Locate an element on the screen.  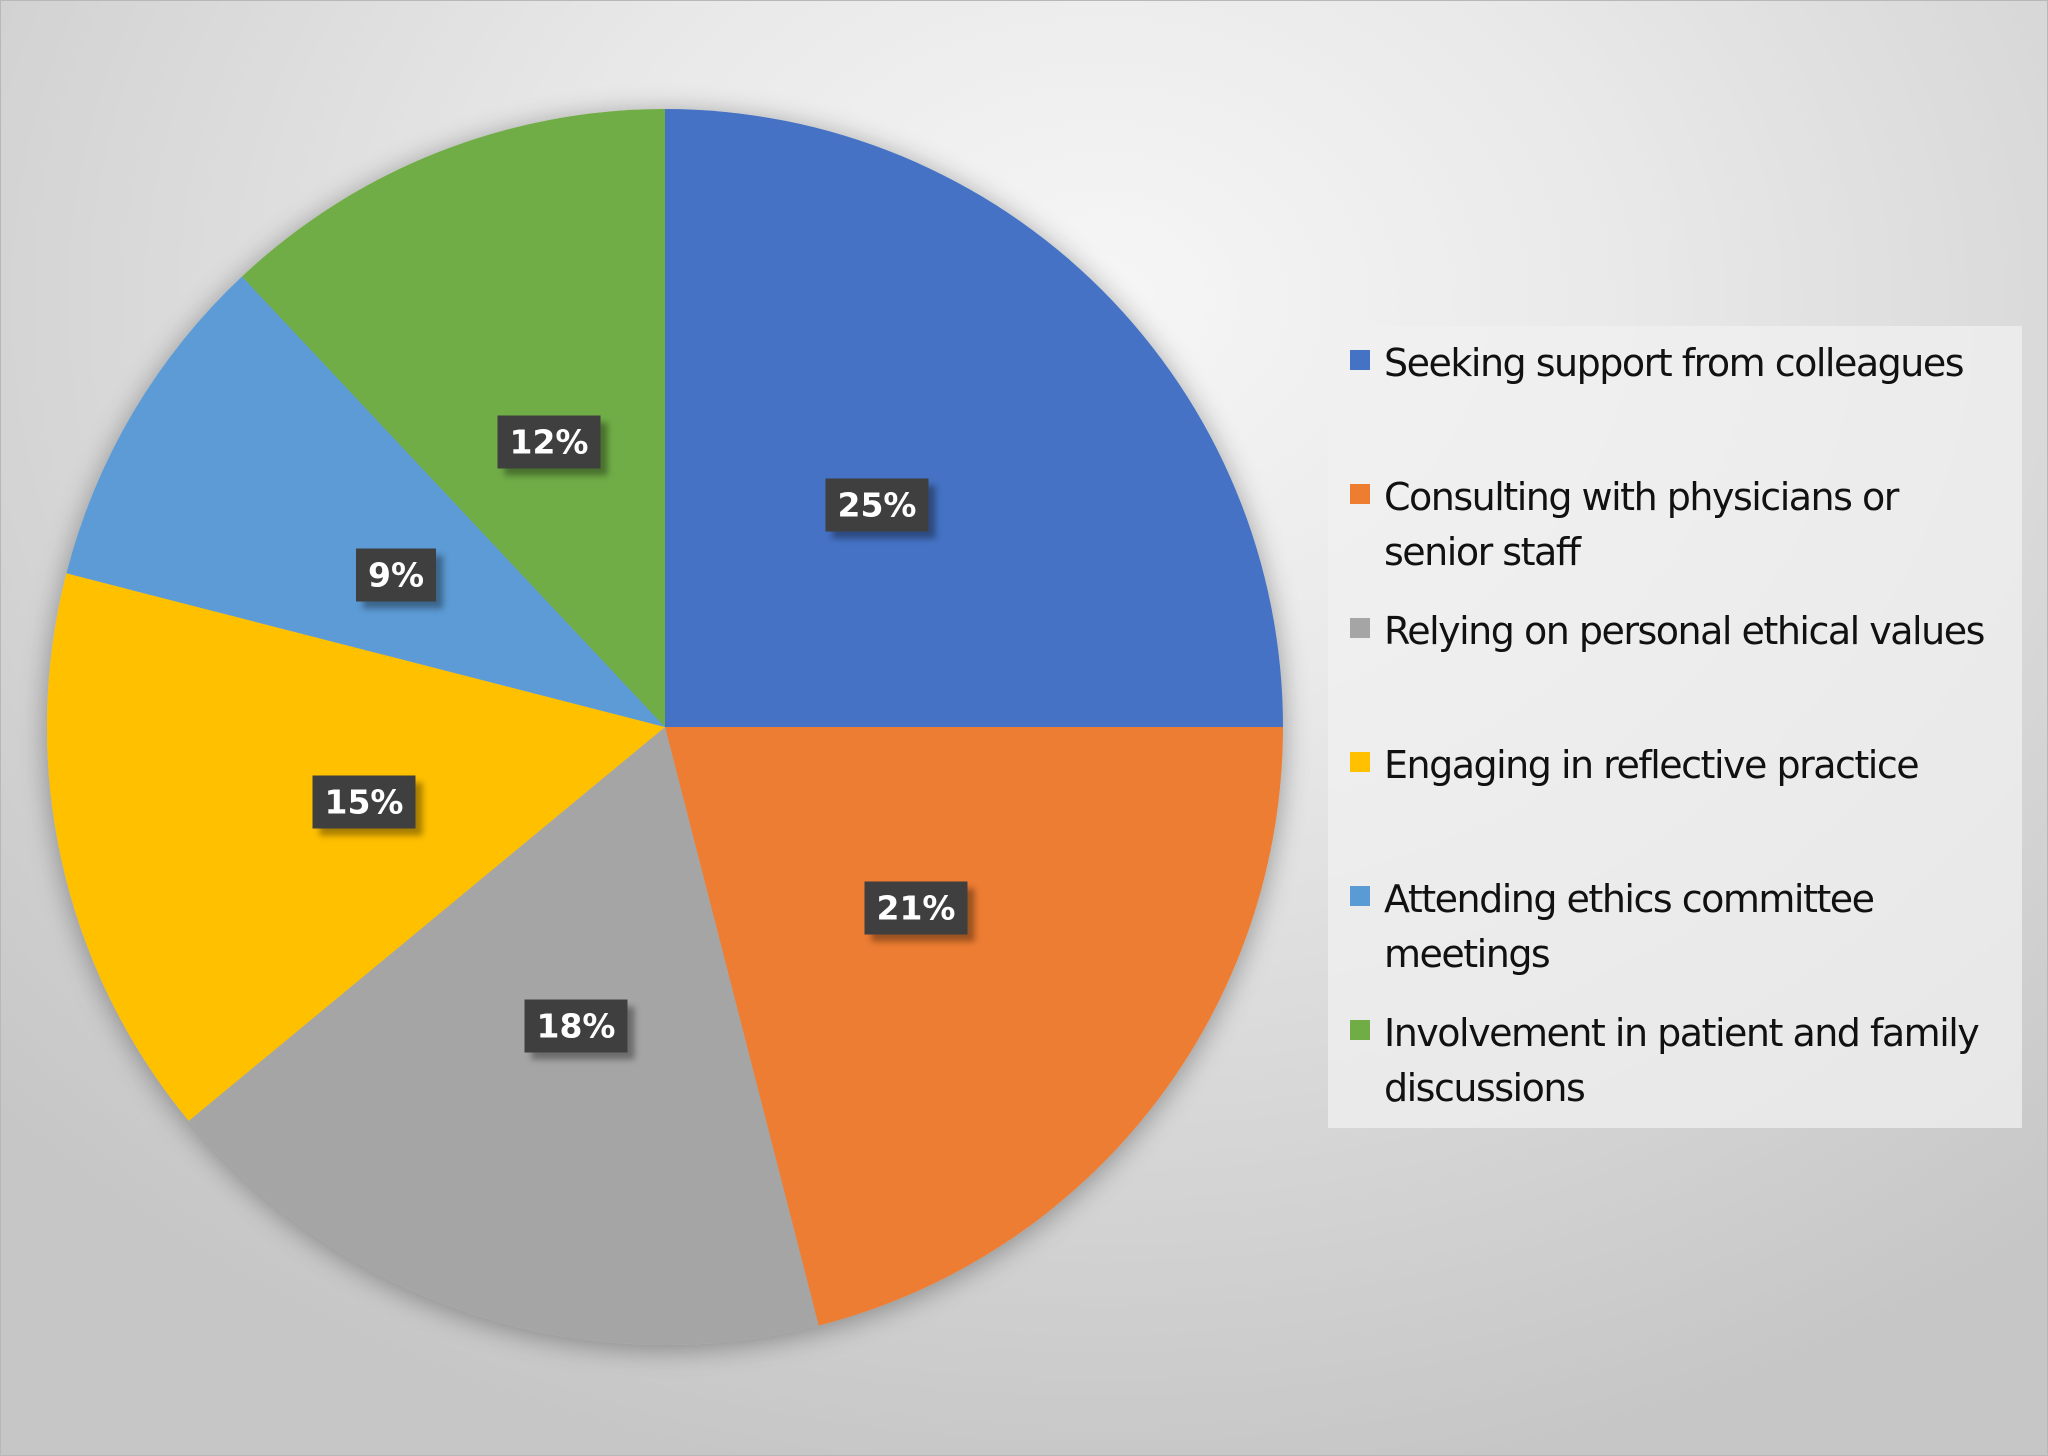
legend-swatch-gray is located at coordinates (1360, 628).